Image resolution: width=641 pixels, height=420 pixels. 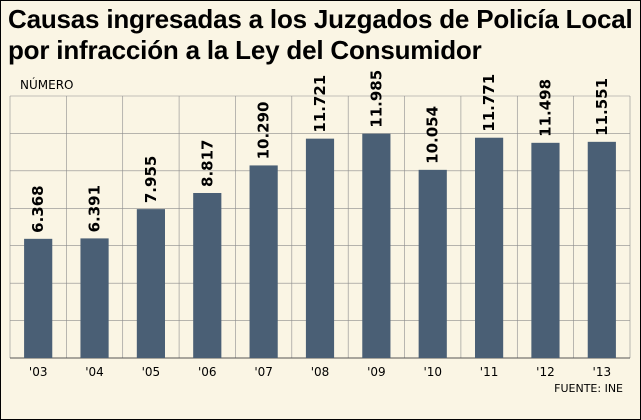 What do you see at coordinates (489, 103) in the screenshot?
I see `data-label: 11.771` at bounding box center [489, 103].